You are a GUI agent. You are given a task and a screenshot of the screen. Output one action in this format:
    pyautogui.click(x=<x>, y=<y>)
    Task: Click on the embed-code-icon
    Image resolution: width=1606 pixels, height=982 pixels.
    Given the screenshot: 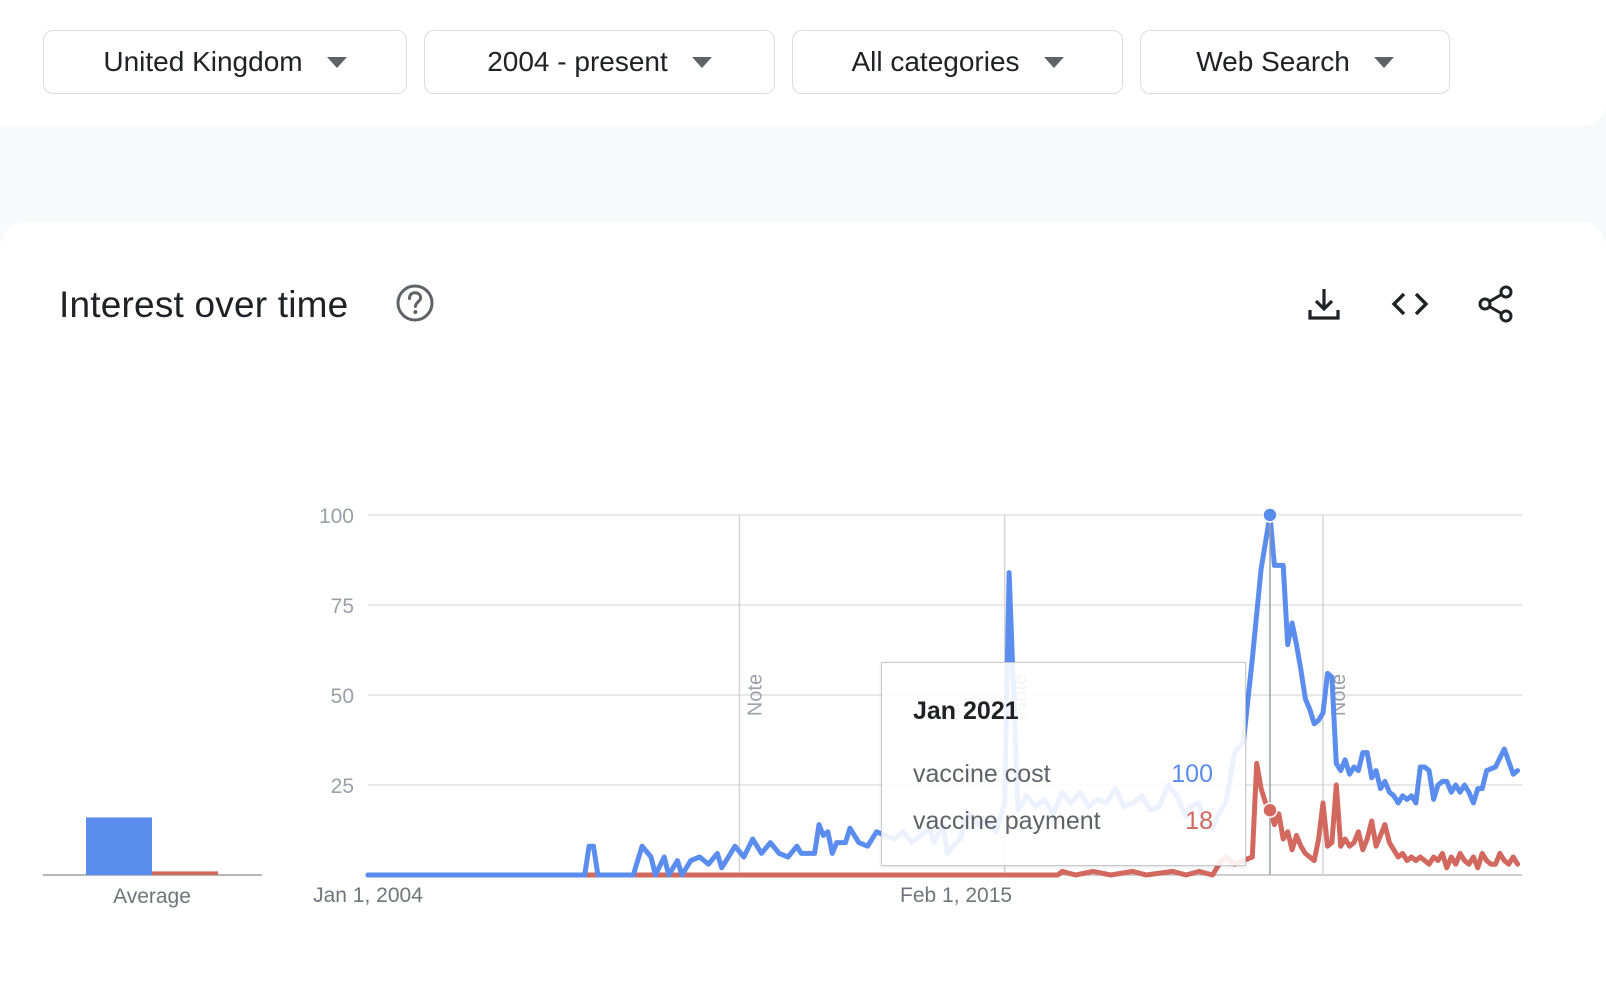 What is the action you would take?
    pyautogui.click(x=1410, y=304)
    